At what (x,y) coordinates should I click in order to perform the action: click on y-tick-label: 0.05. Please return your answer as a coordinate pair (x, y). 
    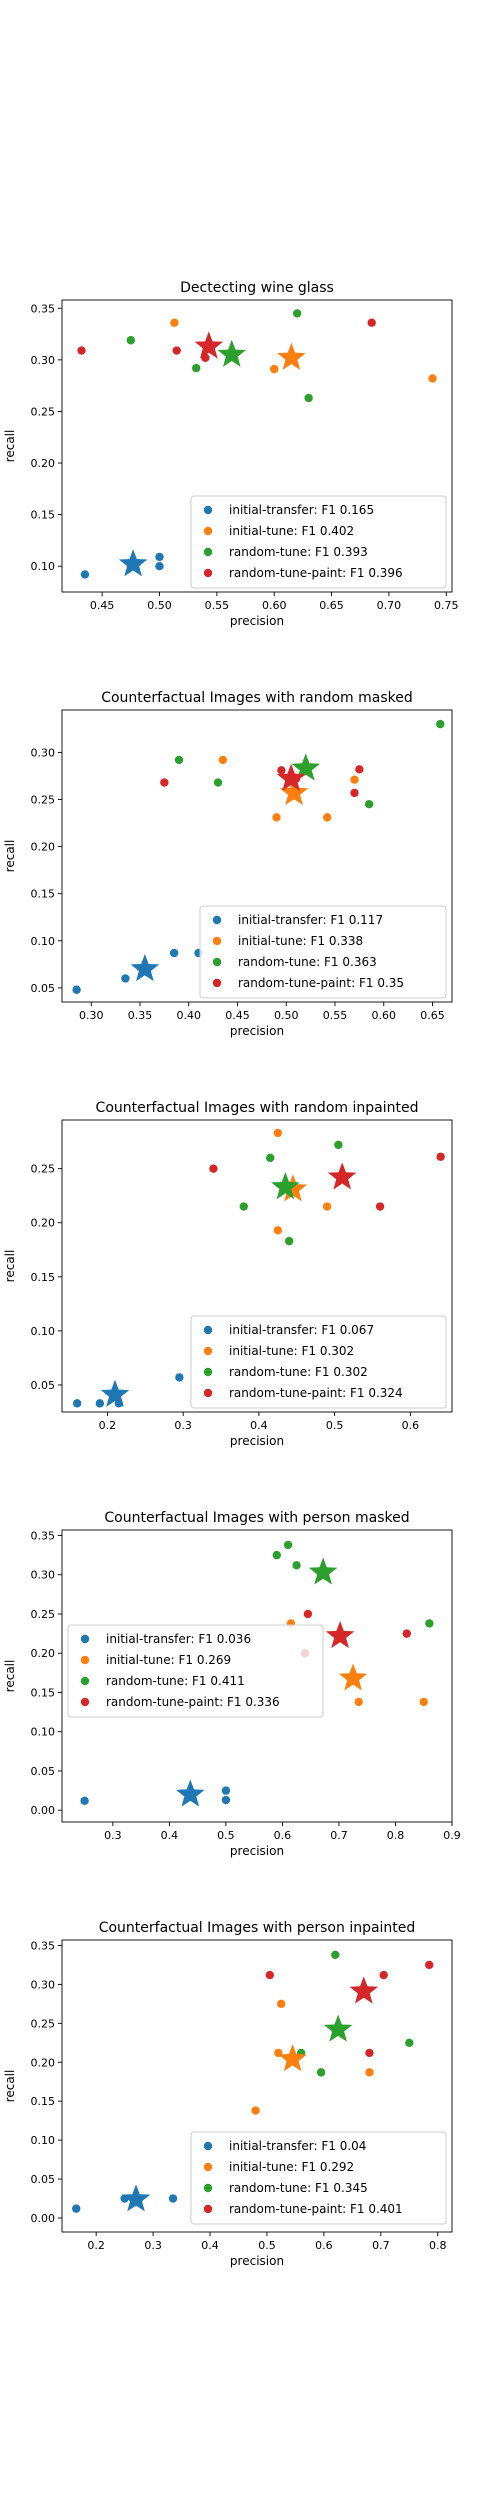
    Looking at the image, I should click on (43, 1771).